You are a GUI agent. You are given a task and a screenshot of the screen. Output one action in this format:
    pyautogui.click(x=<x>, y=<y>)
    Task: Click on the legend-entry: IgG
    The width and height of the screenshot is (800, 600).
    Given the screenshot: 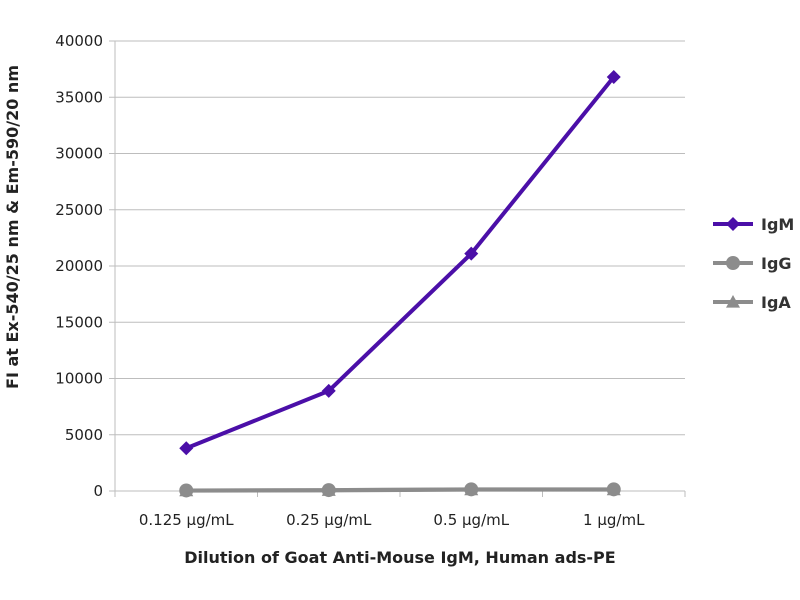 What is the action you would take?
    pyautogui.click(x=752, y=263)
    